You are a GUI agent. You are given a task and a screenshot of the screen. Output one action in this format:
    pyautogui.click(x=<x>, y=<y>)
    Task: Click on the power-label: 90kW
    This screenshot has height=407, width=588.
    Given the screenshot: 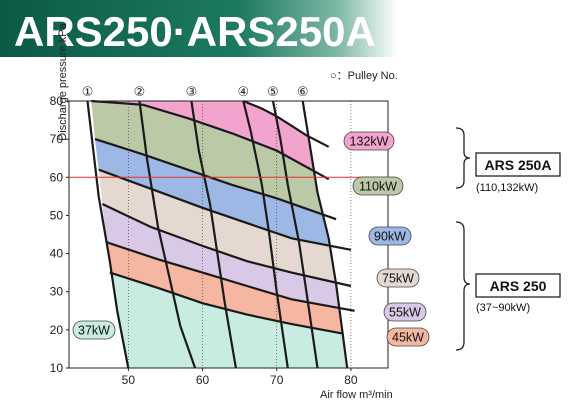 What is the action you would take?
    pyautogui.click(x=390, y=237)
    